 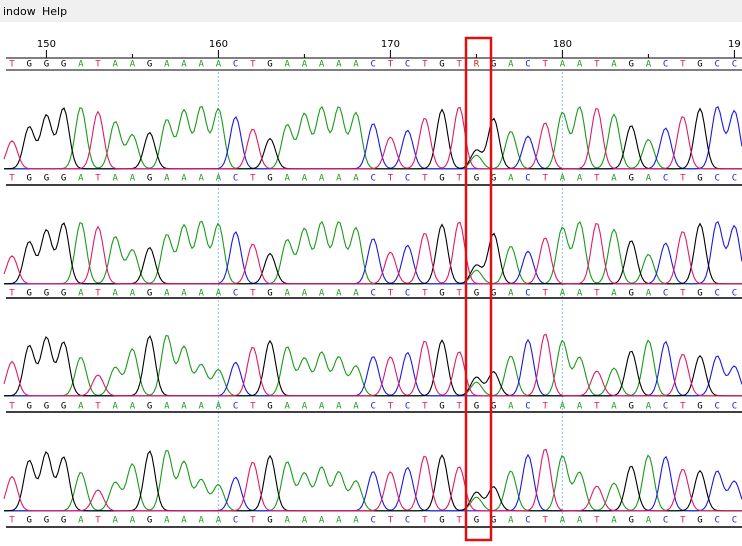 I want to click on ruler-label: 170, so click(x=390, y=44).